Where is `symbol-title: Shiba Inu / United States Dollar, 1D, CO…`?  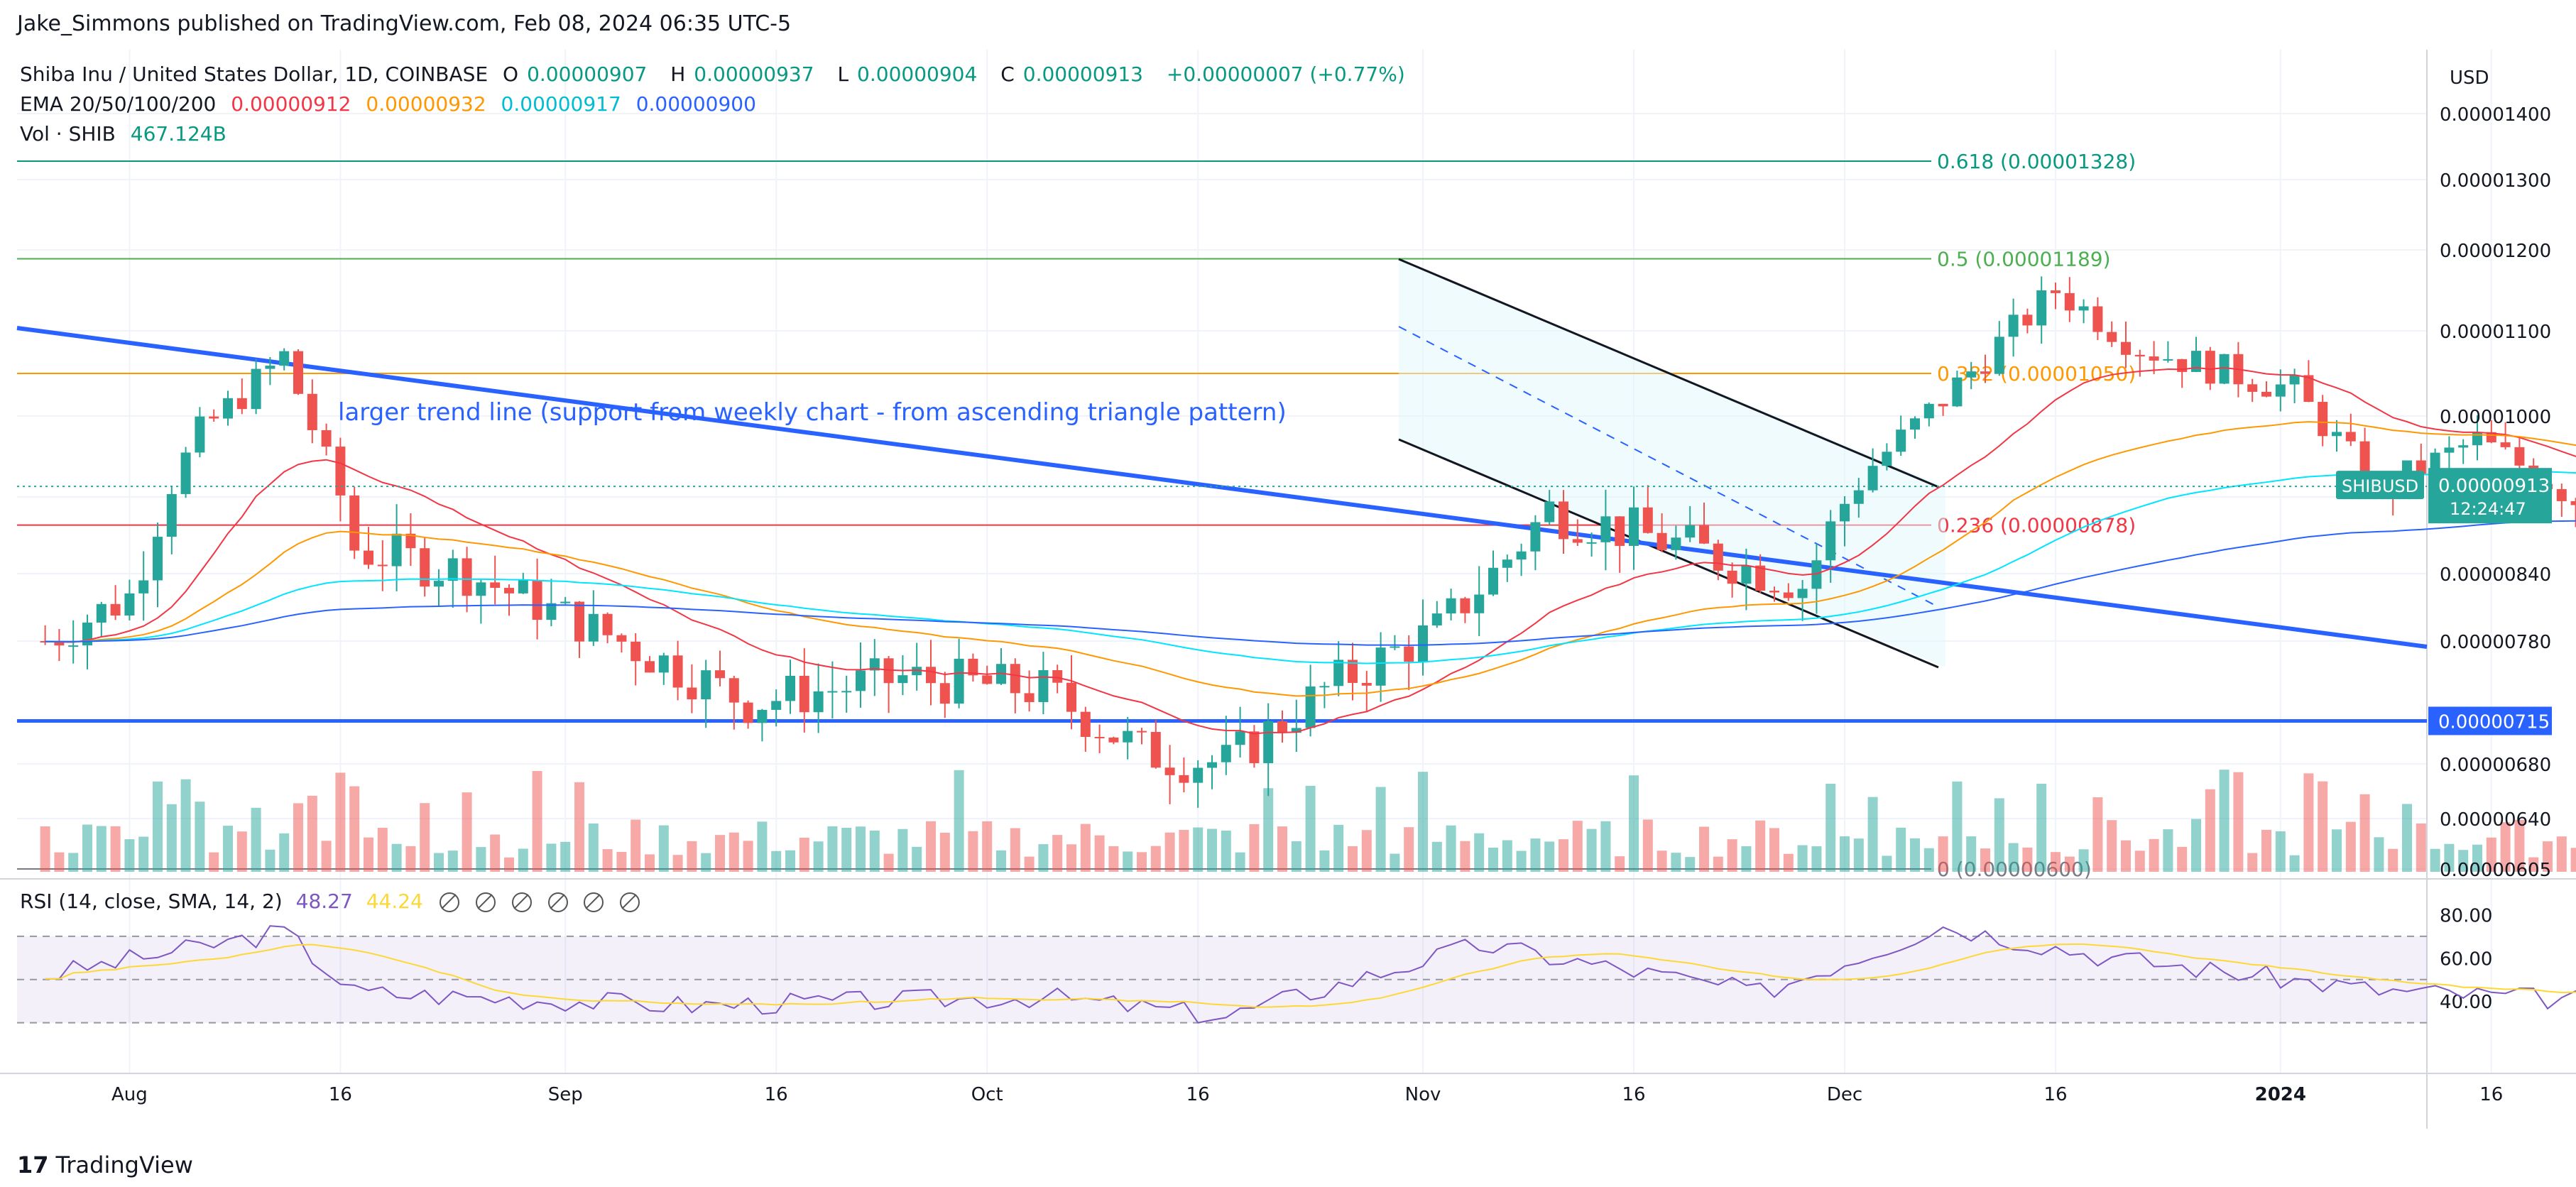
symbol-title: Shiba Inu / United States Dollar, 1D, CO… is located at coordinates (254, 74).